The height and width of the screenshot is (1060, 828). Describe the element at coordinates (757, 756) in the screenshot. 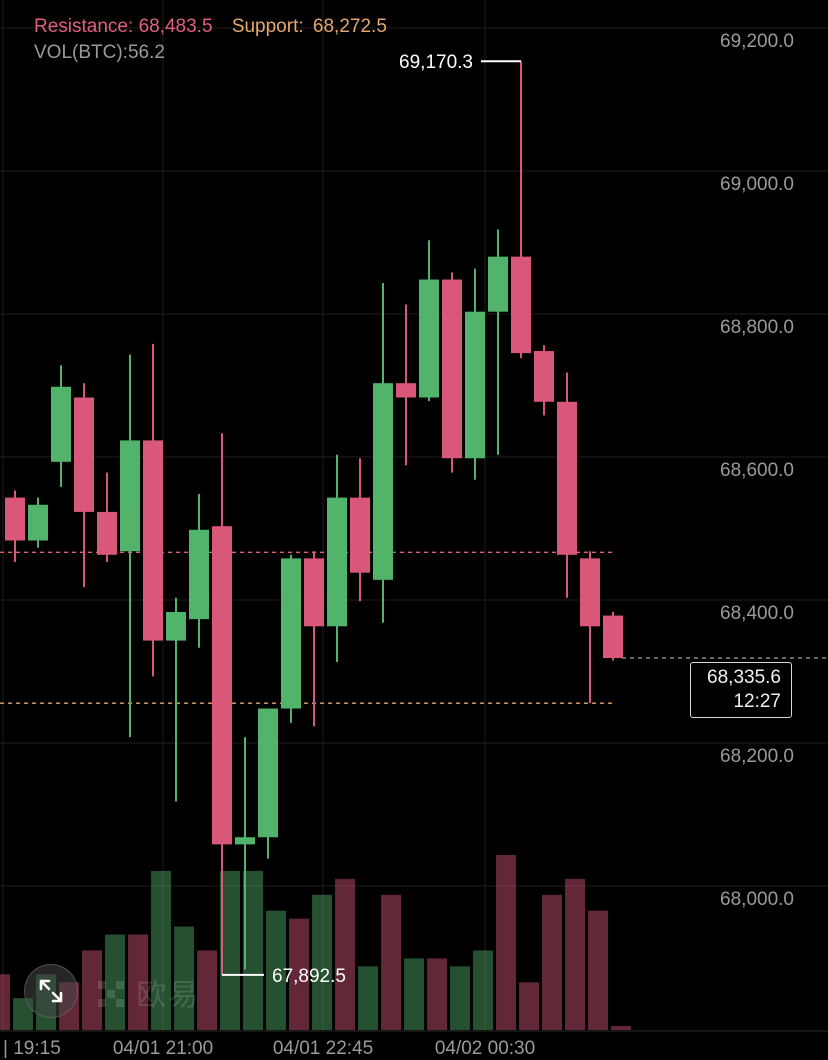

I see `y-tick-label: 68,200.0` at that location.